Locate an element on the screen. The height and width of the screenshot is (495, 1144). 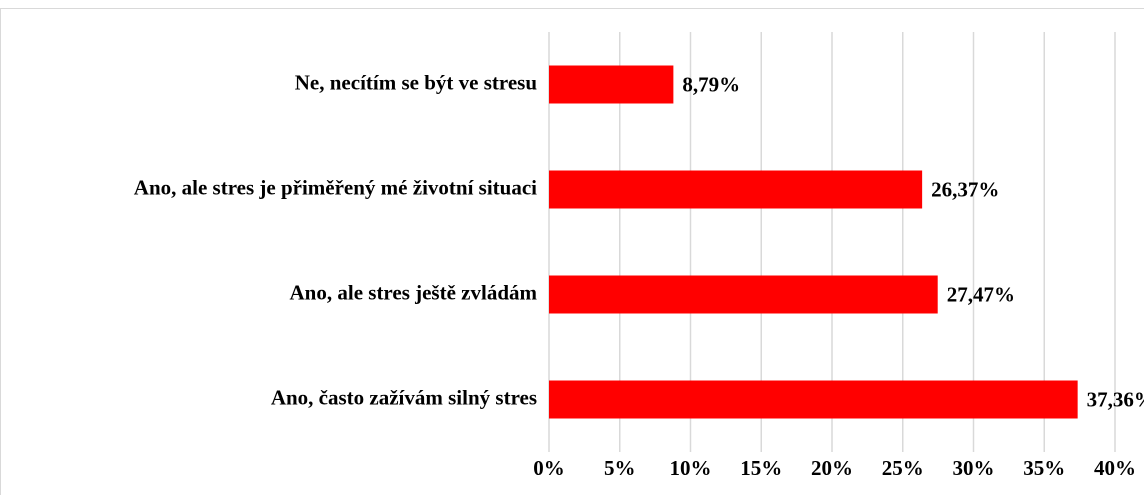
y-tick-label: Ne, necítím se být ve stresu is located at coordinates (416, 82).